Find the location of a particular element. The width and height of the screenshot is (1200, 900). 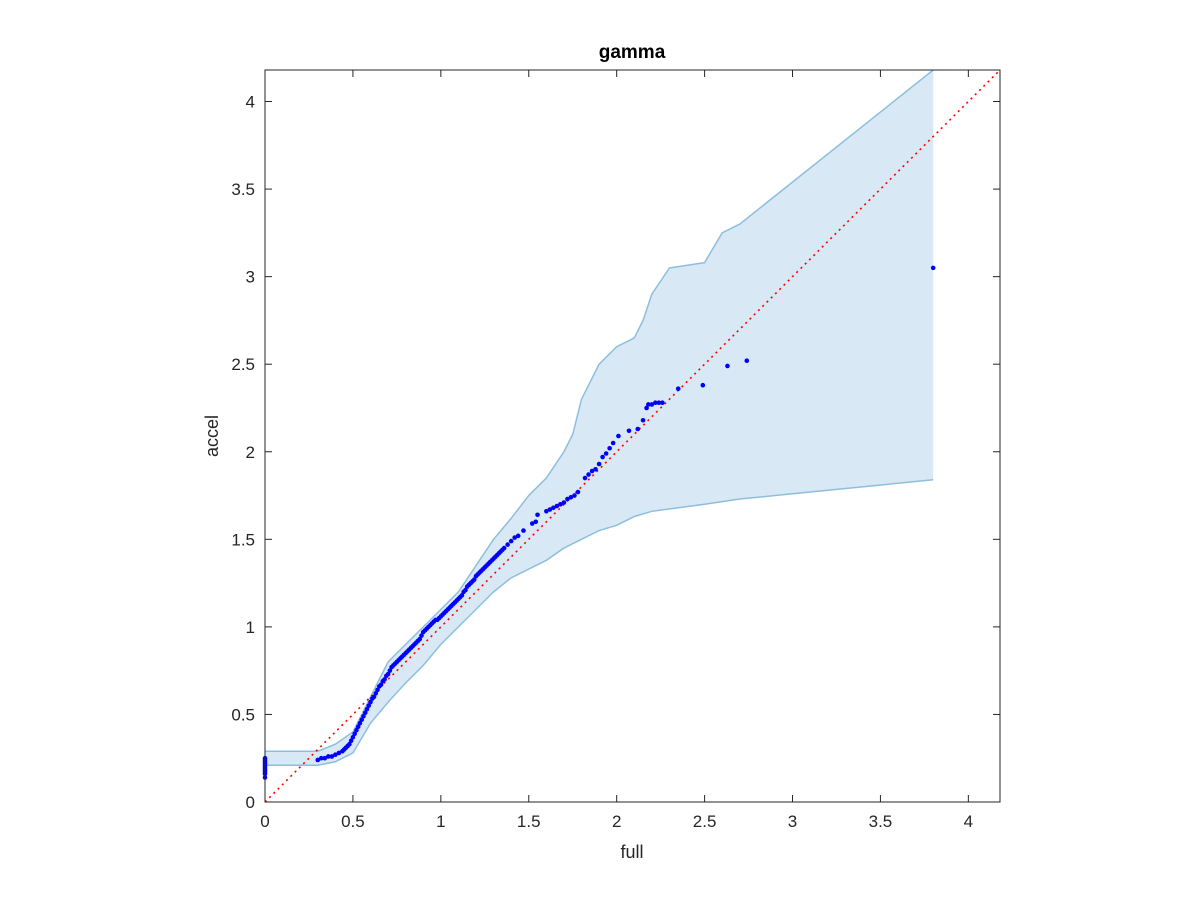

x-tick-label: 4 is located at coordinates (968, 821).